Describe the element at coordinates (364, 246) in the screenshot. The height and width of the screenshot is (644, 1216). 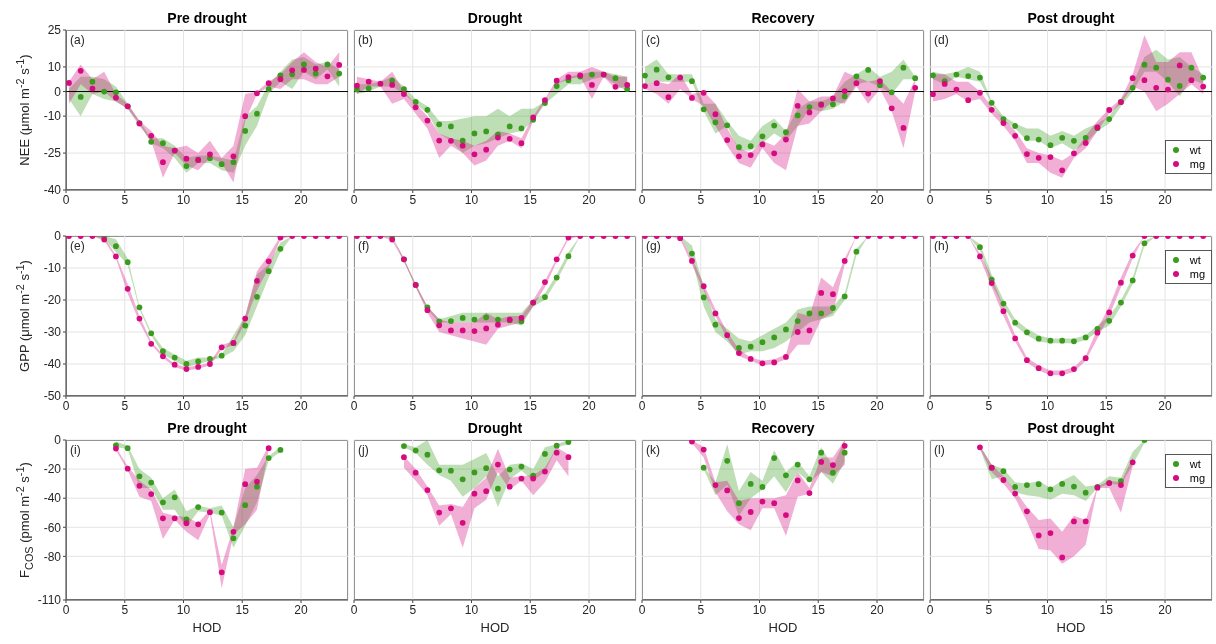
I see `annotation: (f)` at that location.